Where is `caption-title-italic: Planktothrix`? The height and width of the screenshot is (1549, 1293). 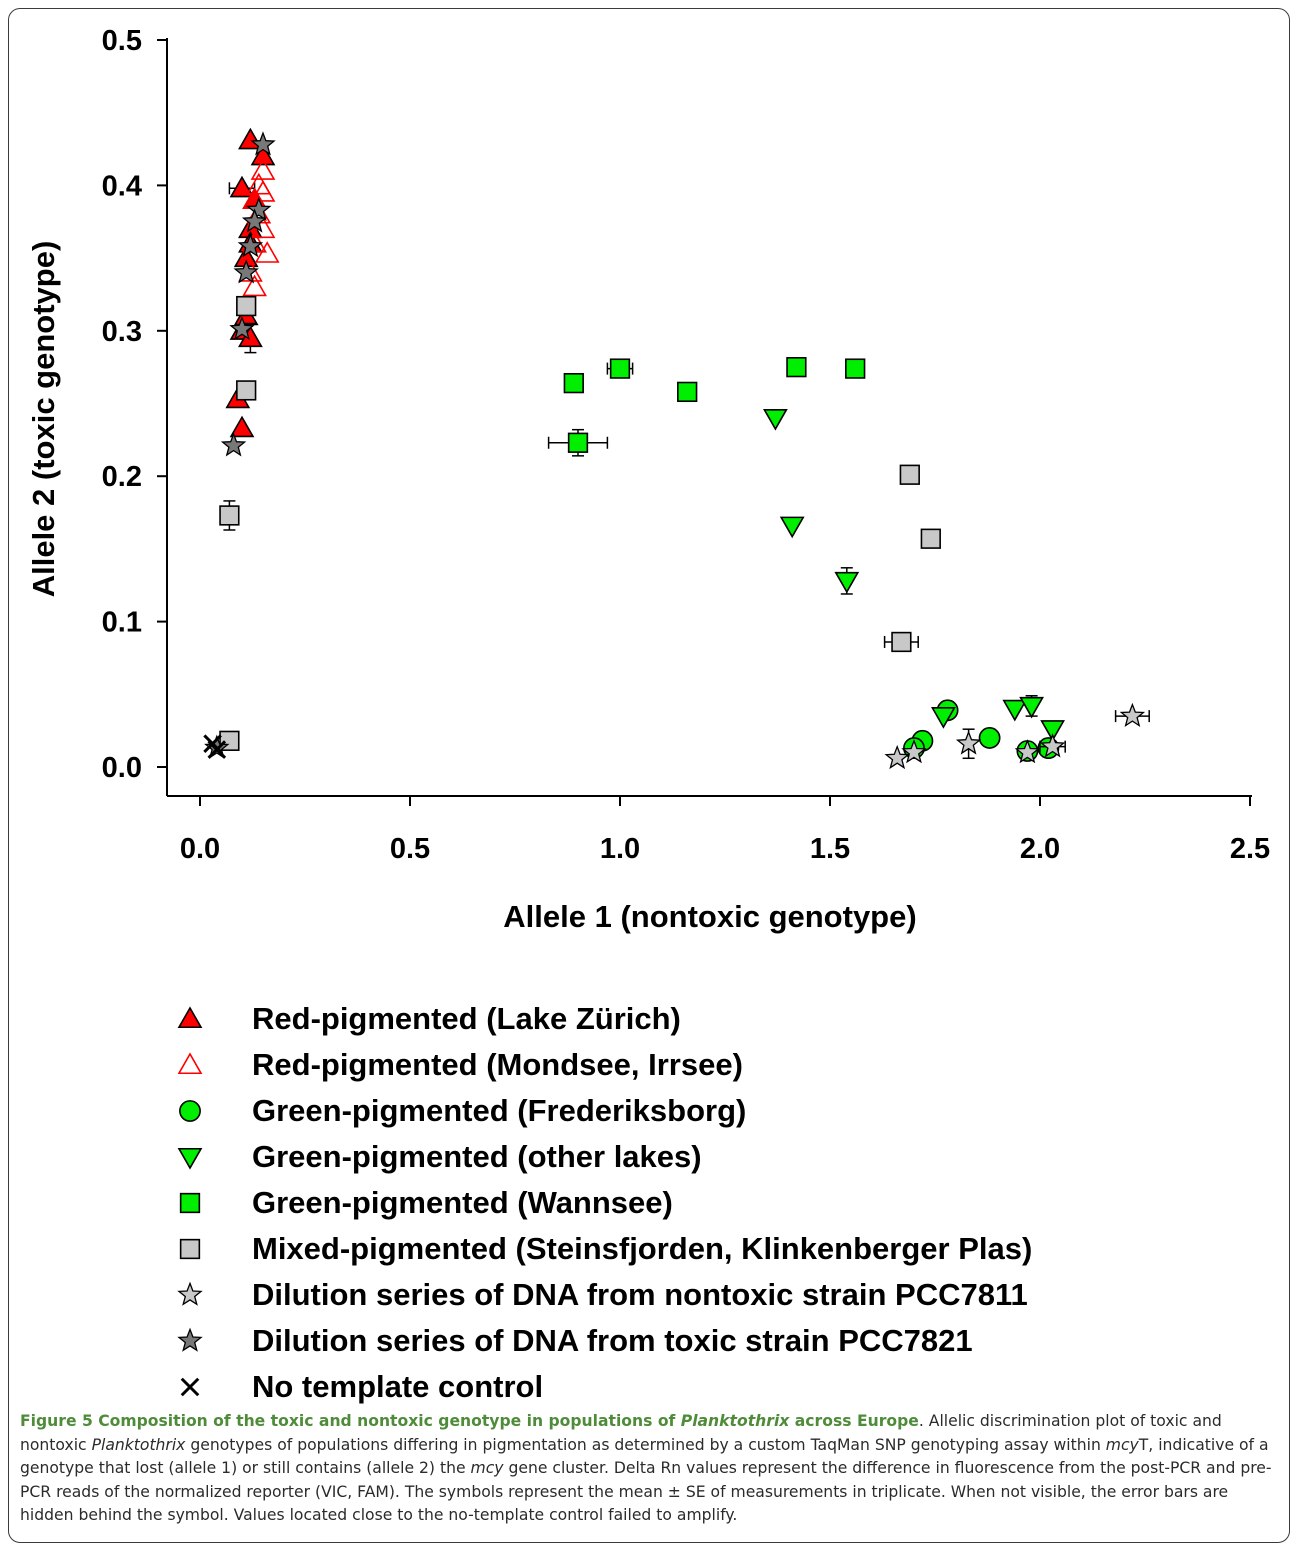 caption-title-italic: Planktothrix is located at coordinates (735, 1421).